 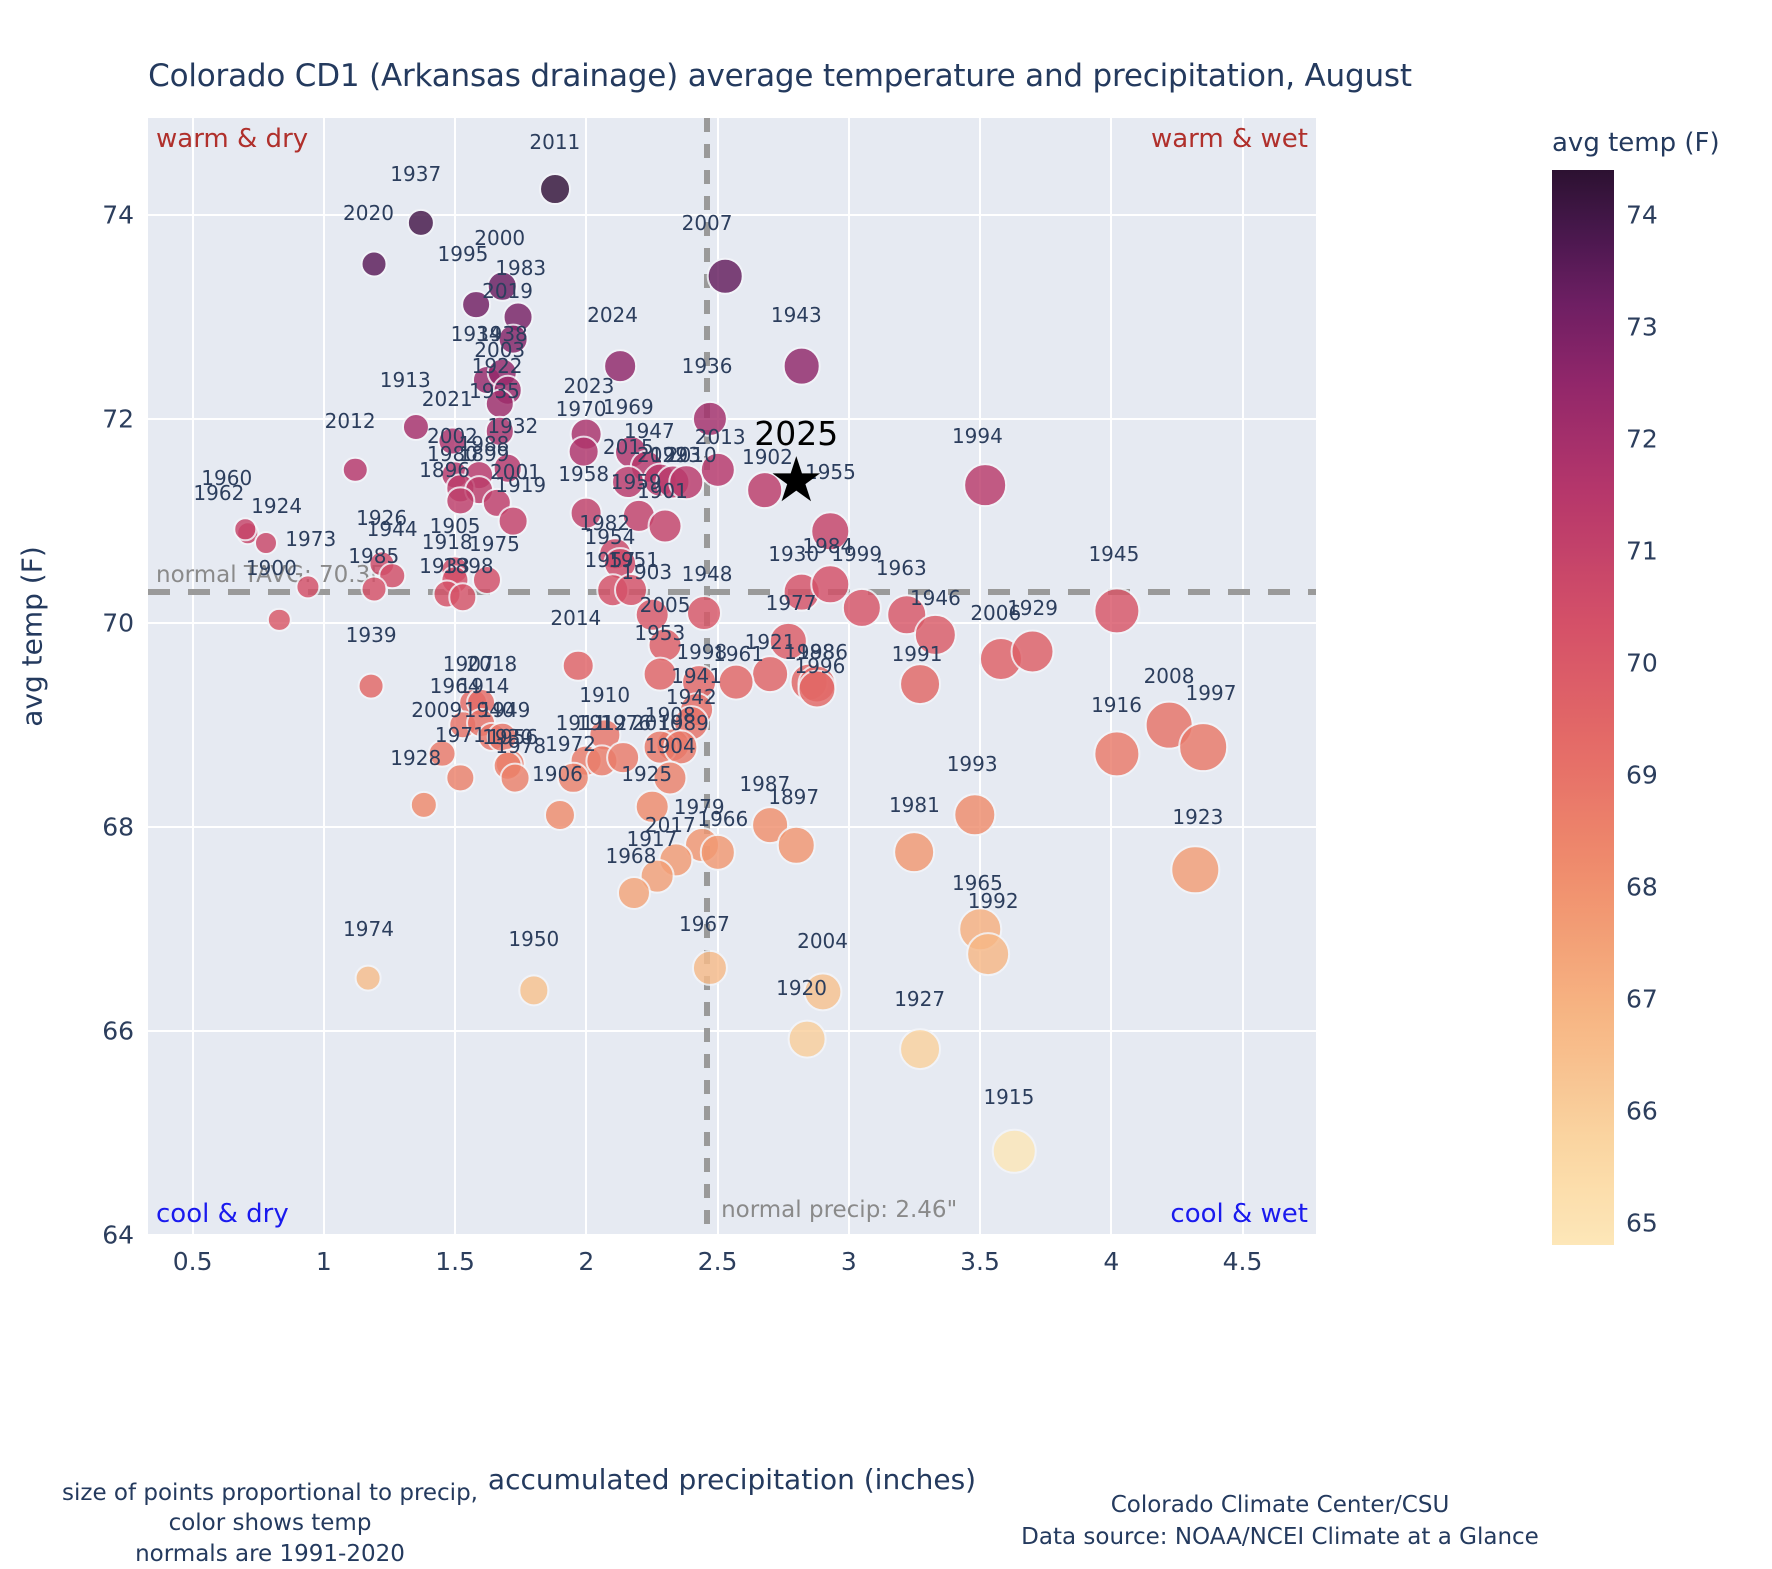 I want to click on data-point-label: 1920, so click(x=801, y=988).